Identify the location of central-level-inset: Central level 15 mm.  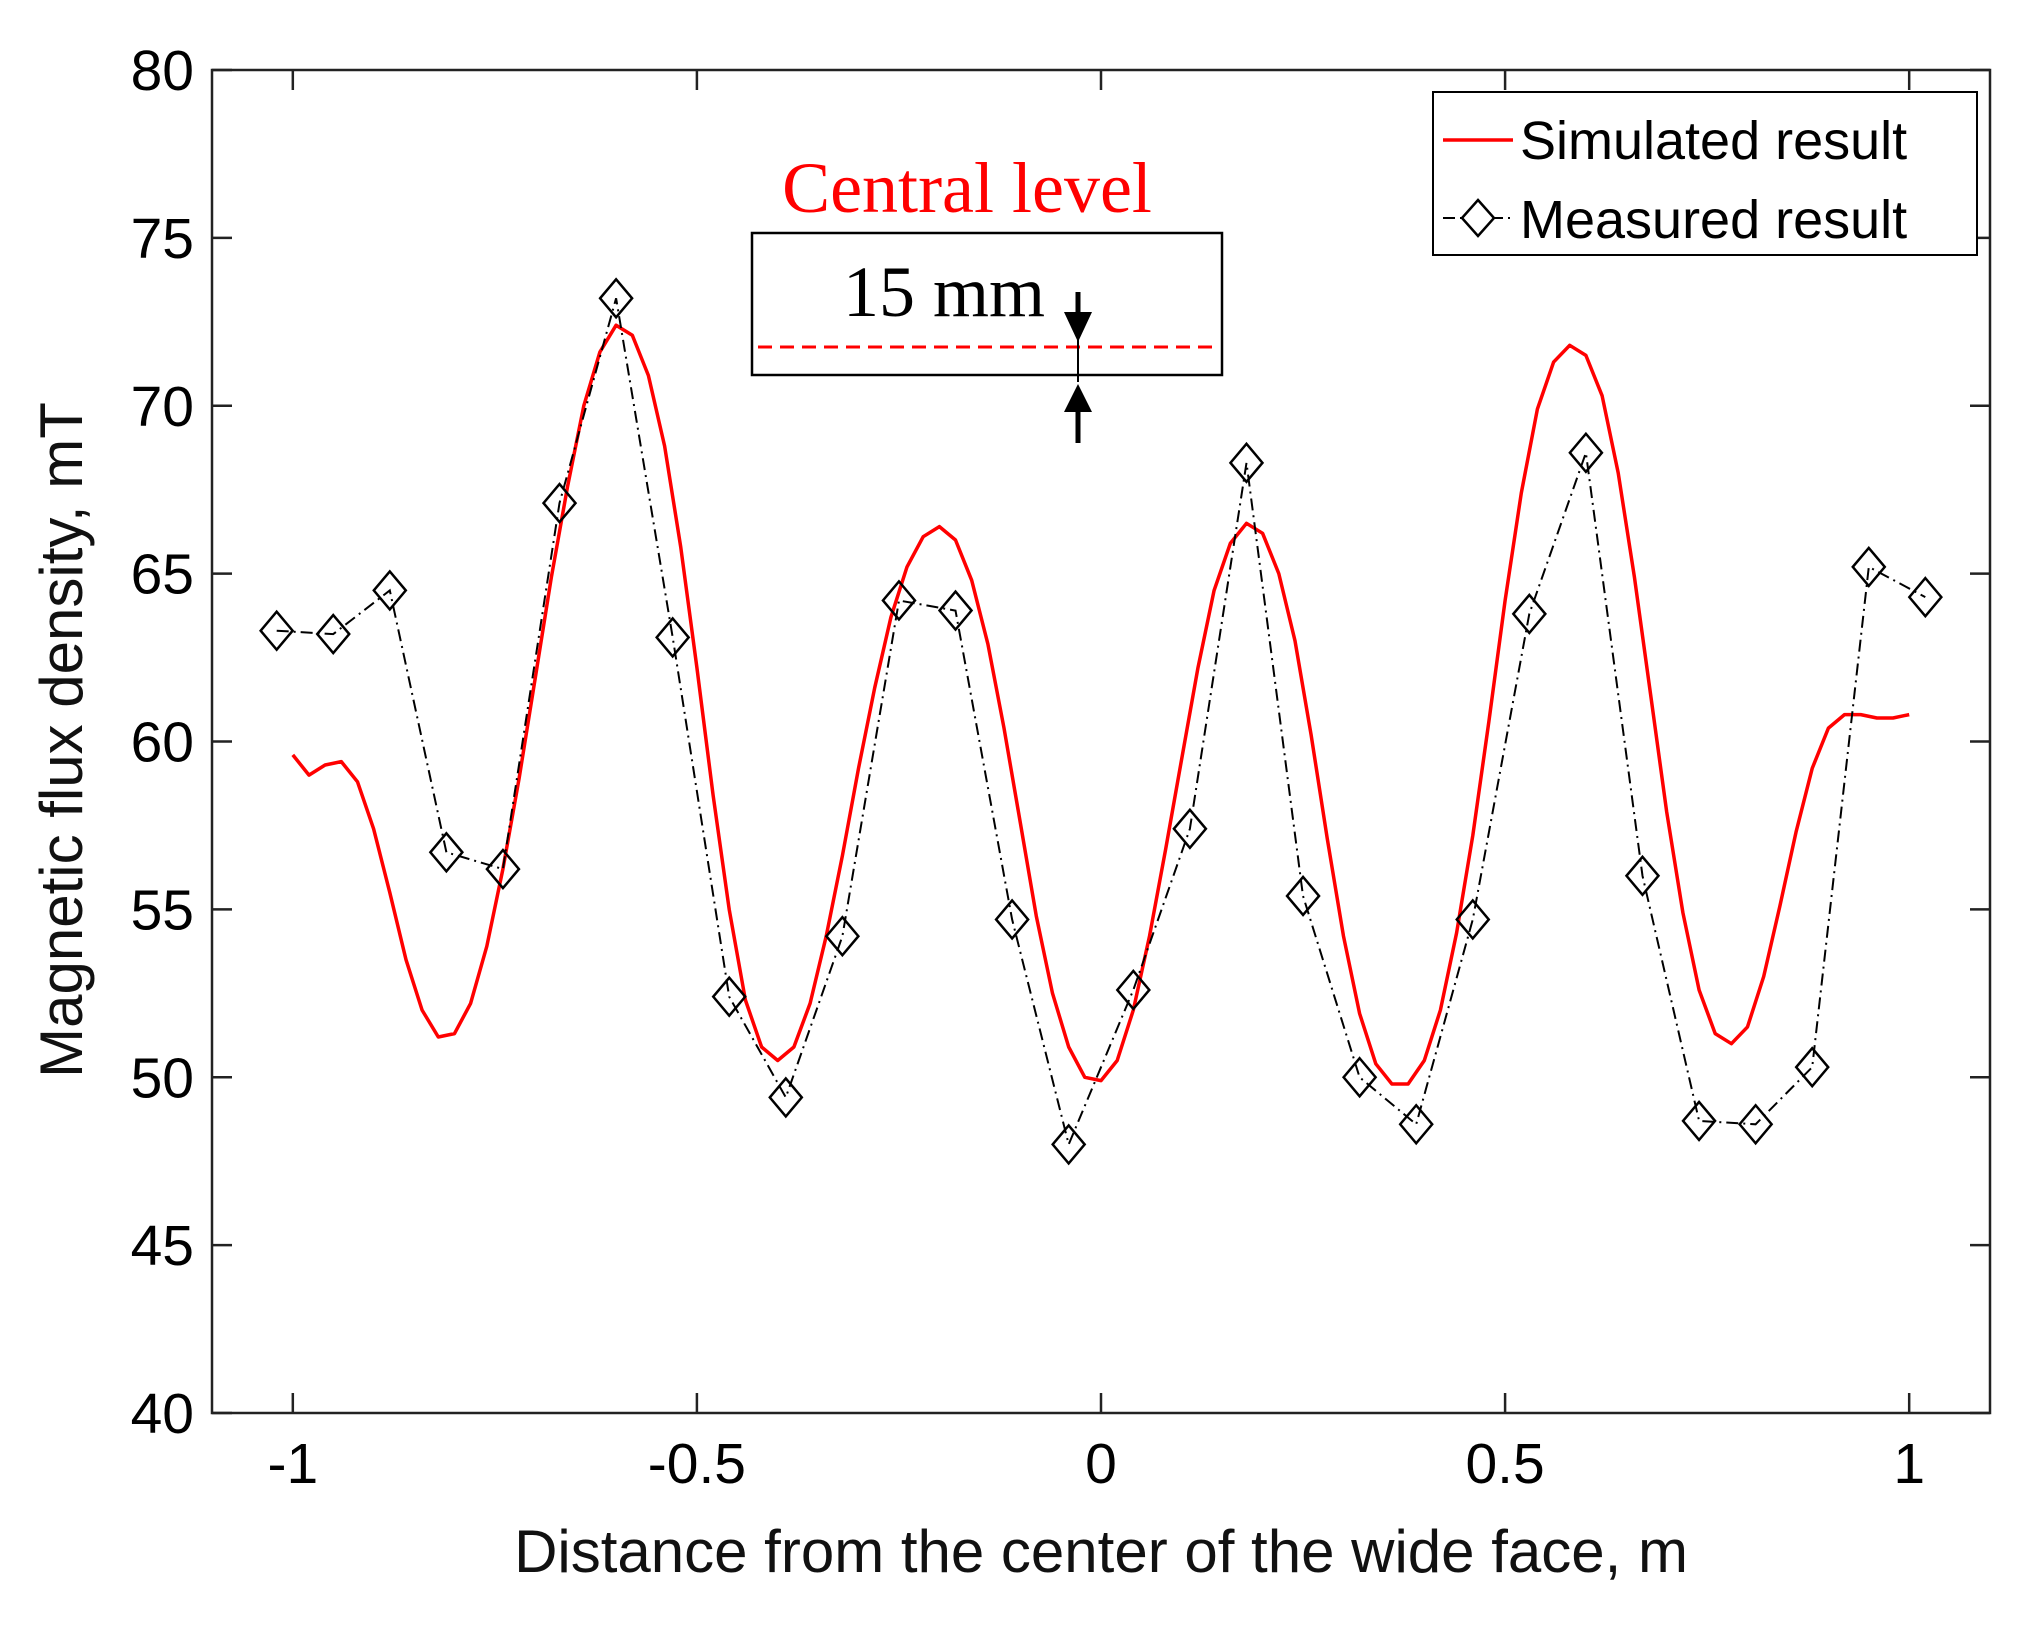
(987, 295).